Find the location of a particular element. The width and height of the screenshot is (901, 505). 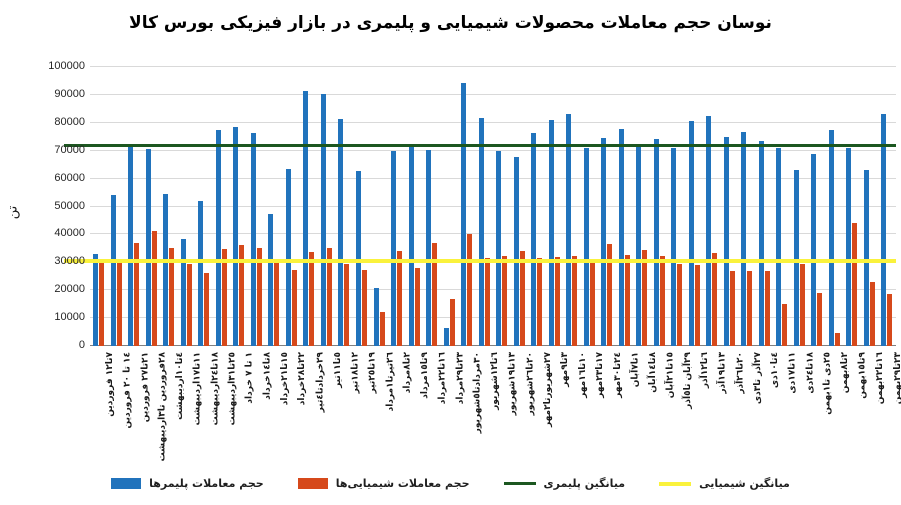

x-label-cell: ١٣تا١٩شهریور is located at coordinates (505, 411).